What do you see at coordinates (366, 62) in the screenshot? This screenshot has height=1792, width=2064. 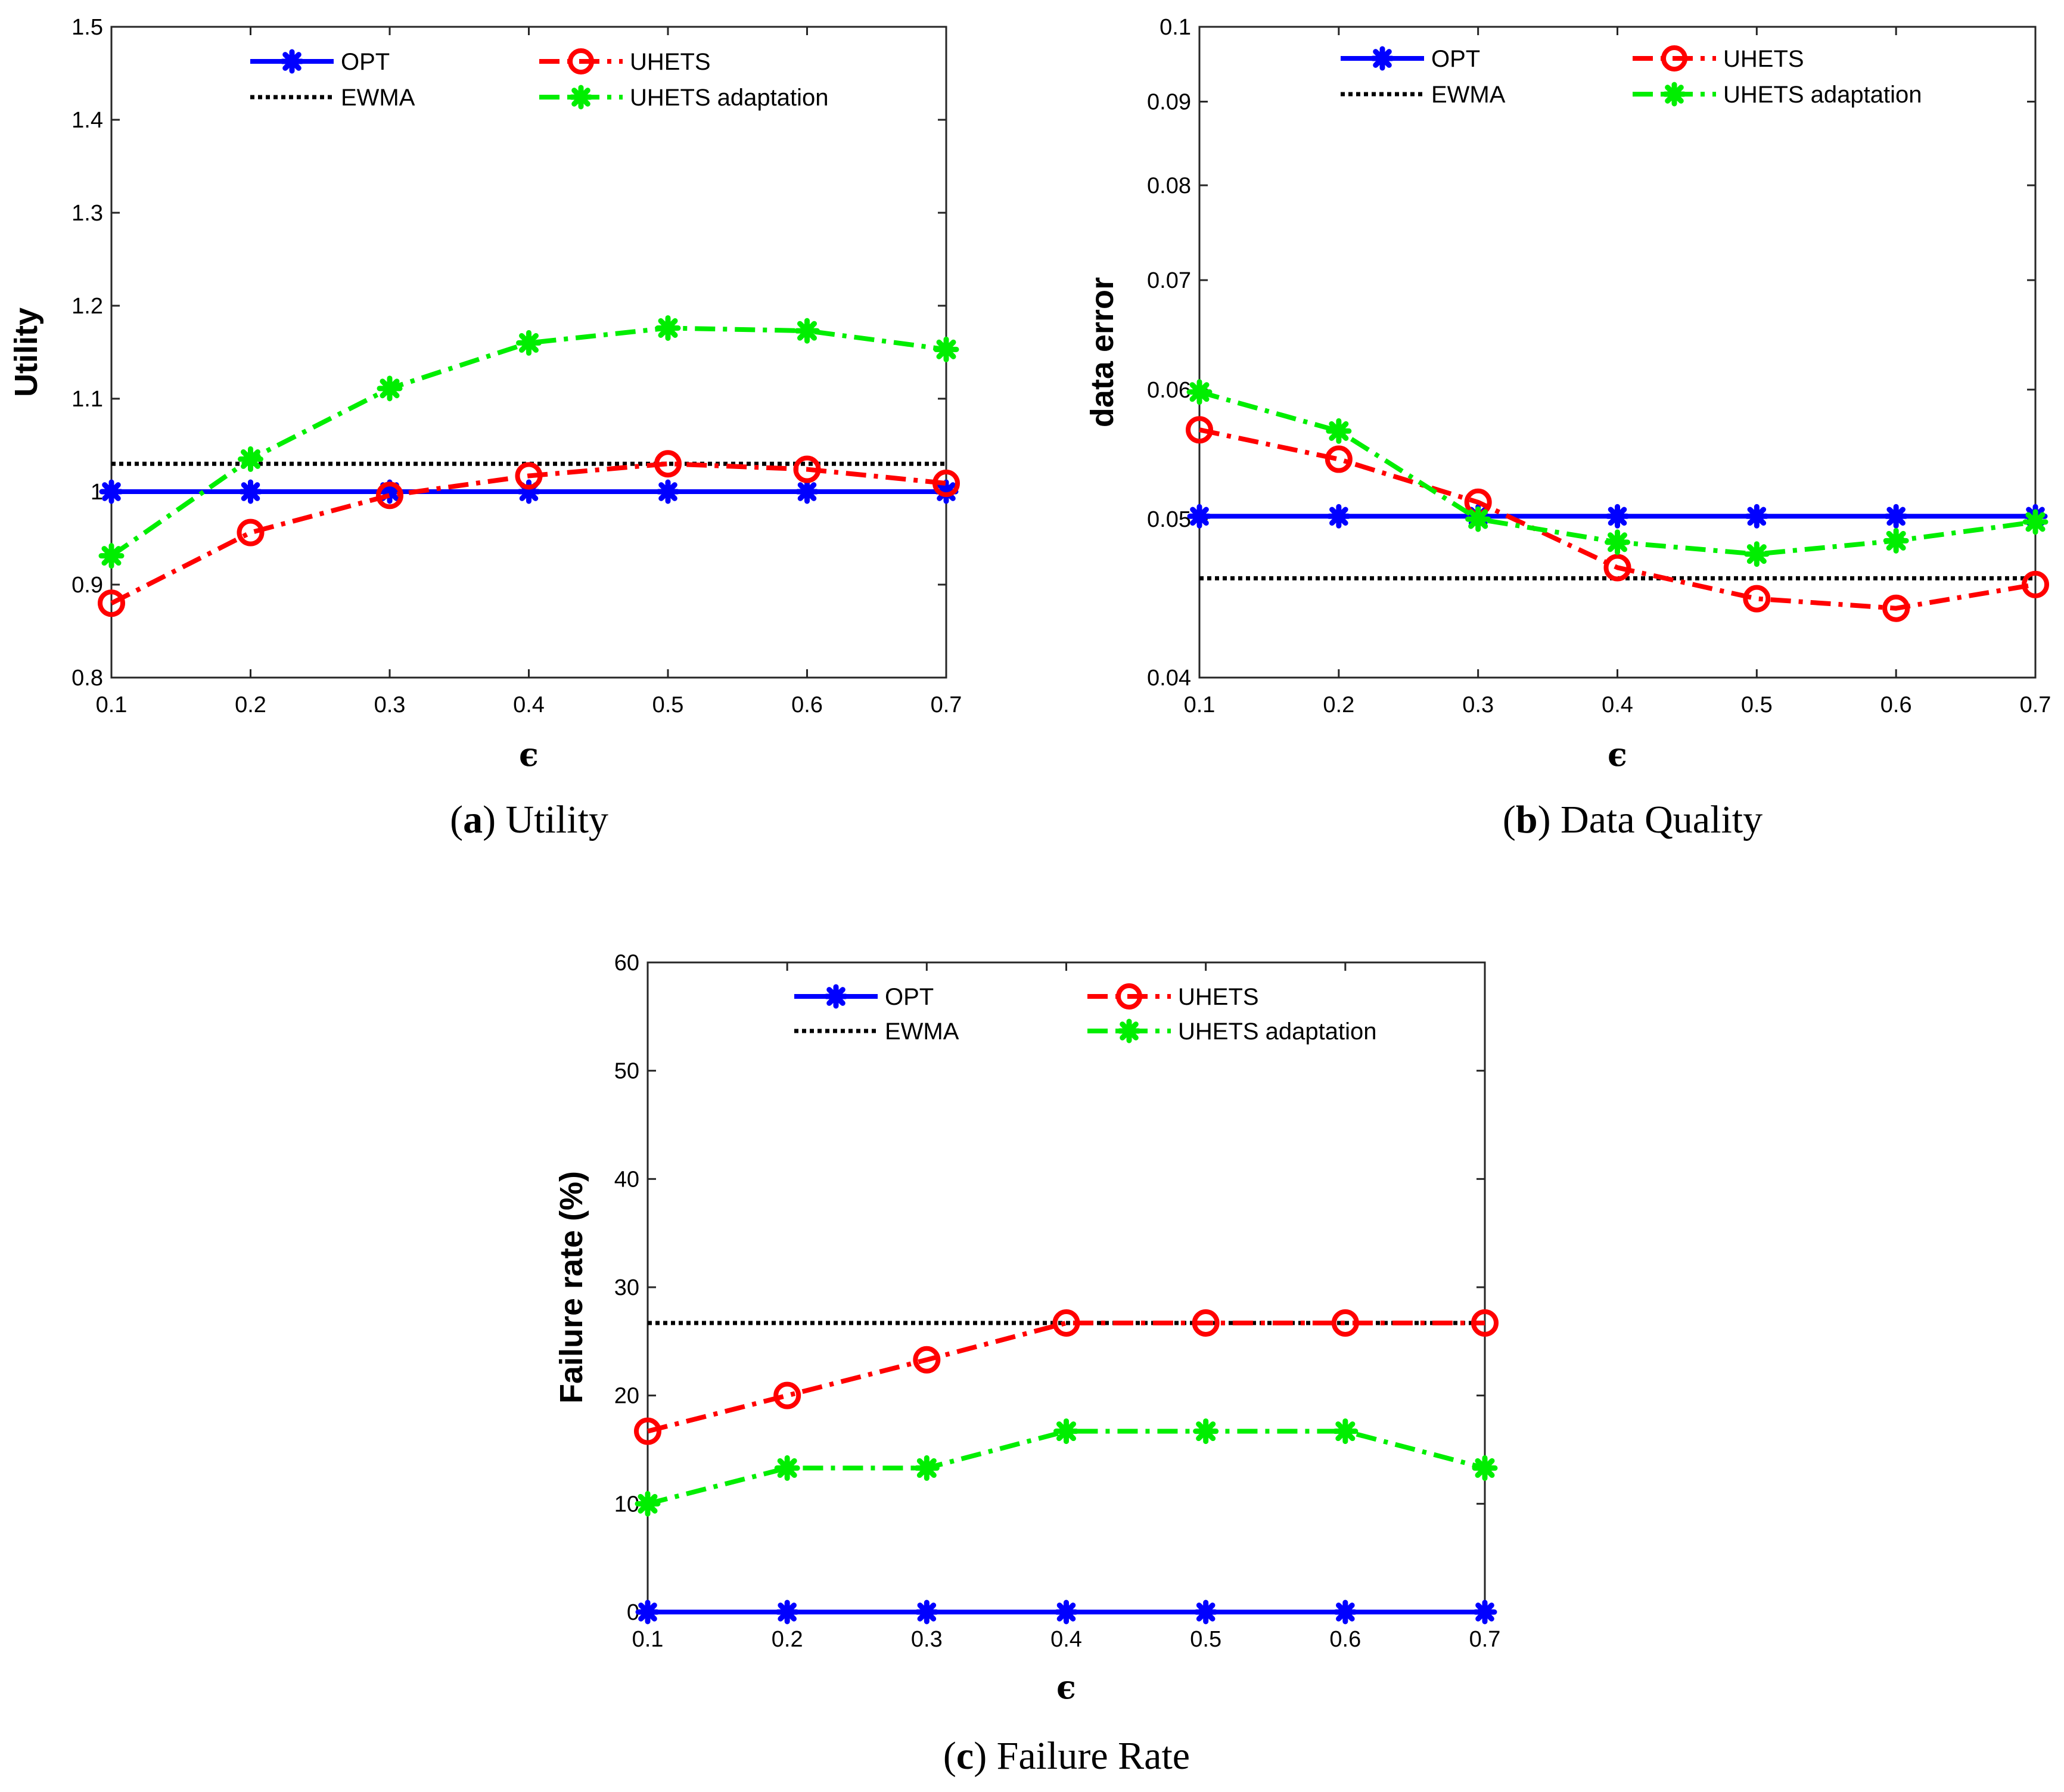 I see `legend-label: OPT` at bounding box center [366, 62].